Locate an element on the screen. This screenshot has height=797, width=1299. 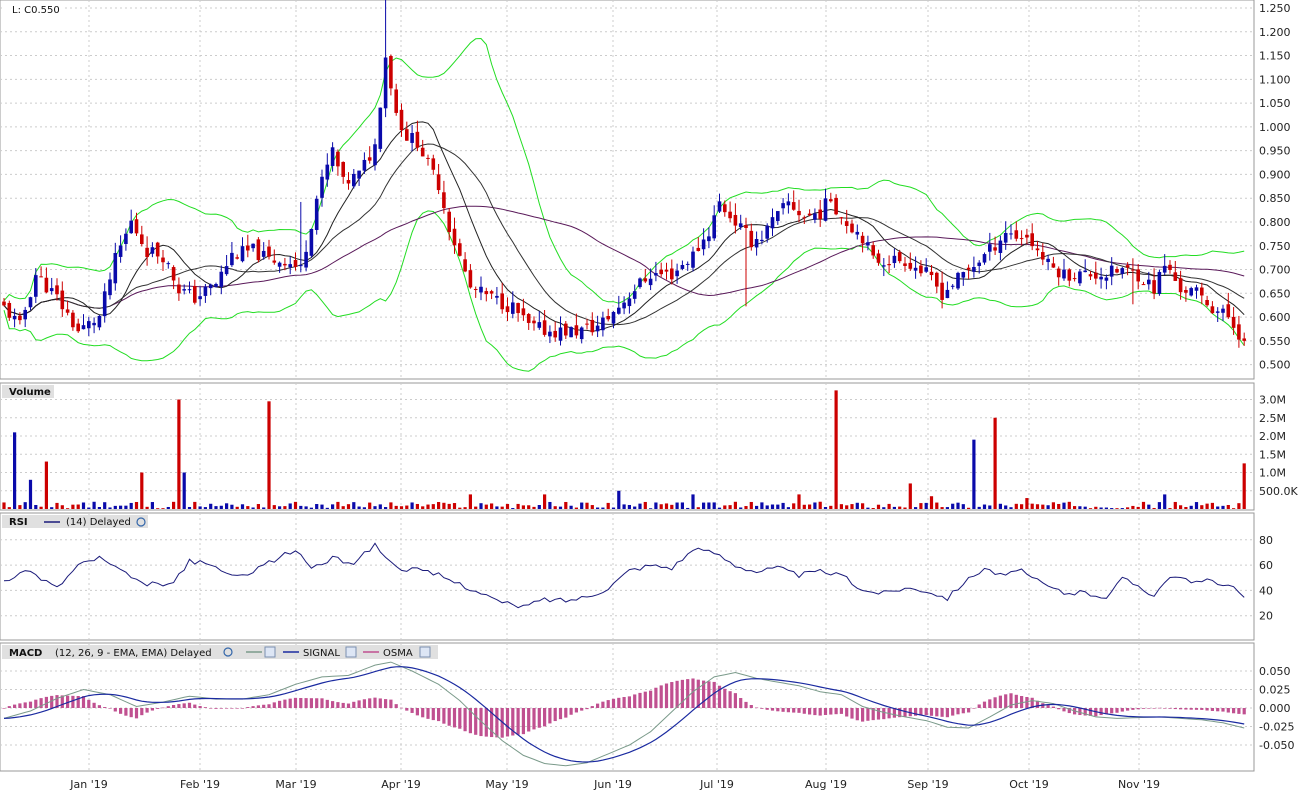
macd-axis-label: -0.025 is located at coordinates (1276, 727).